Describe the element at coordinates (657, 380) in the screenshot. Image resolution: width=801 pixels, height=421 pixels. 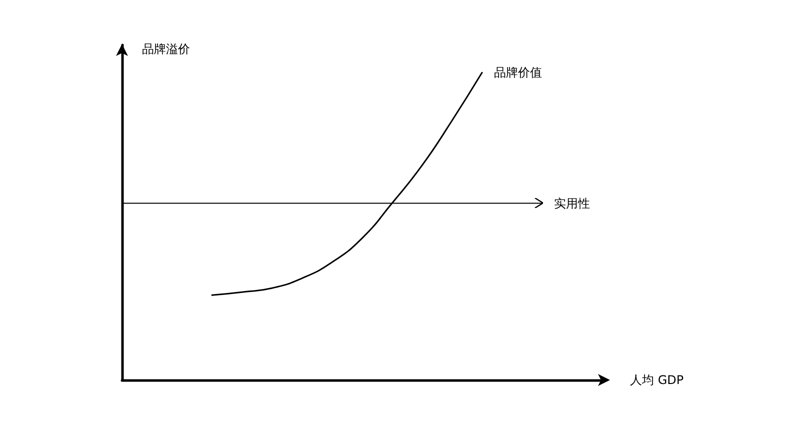
I see `x-axis-title: 人均 GDP` at that location.